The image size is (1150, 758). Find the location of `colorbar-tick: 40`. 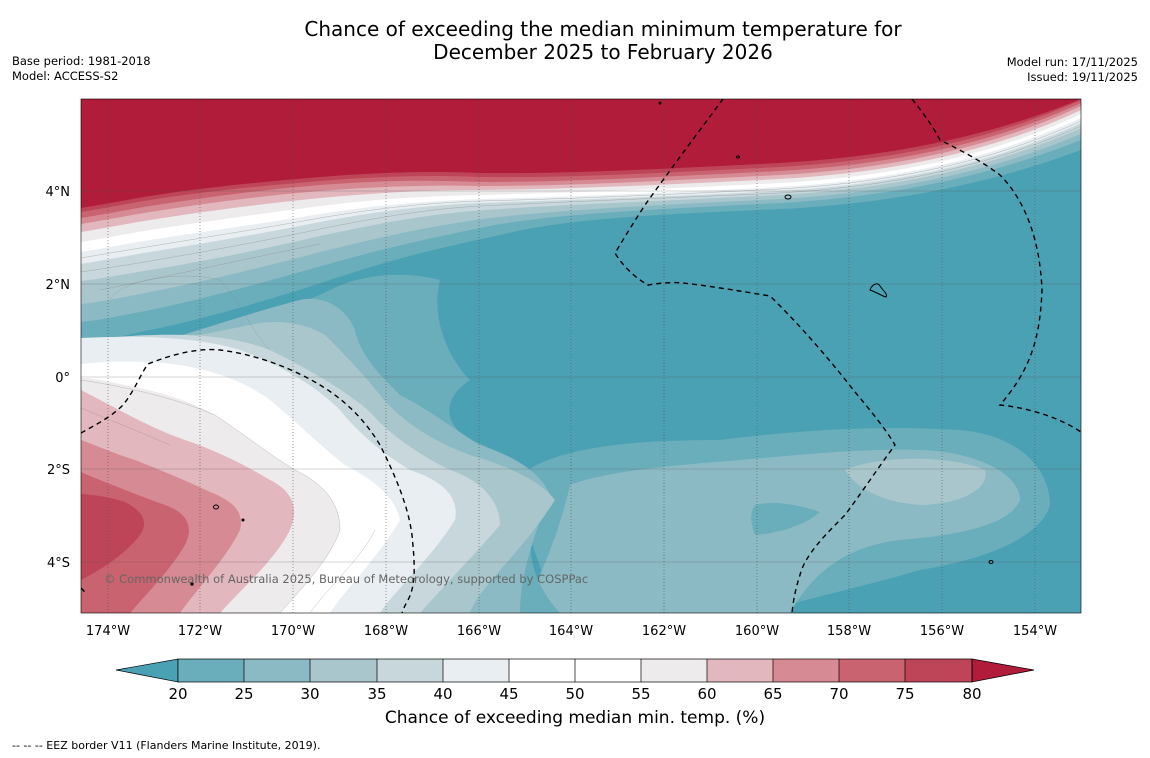

colorbar-tick: 40 is located at coordinates (442, 694).